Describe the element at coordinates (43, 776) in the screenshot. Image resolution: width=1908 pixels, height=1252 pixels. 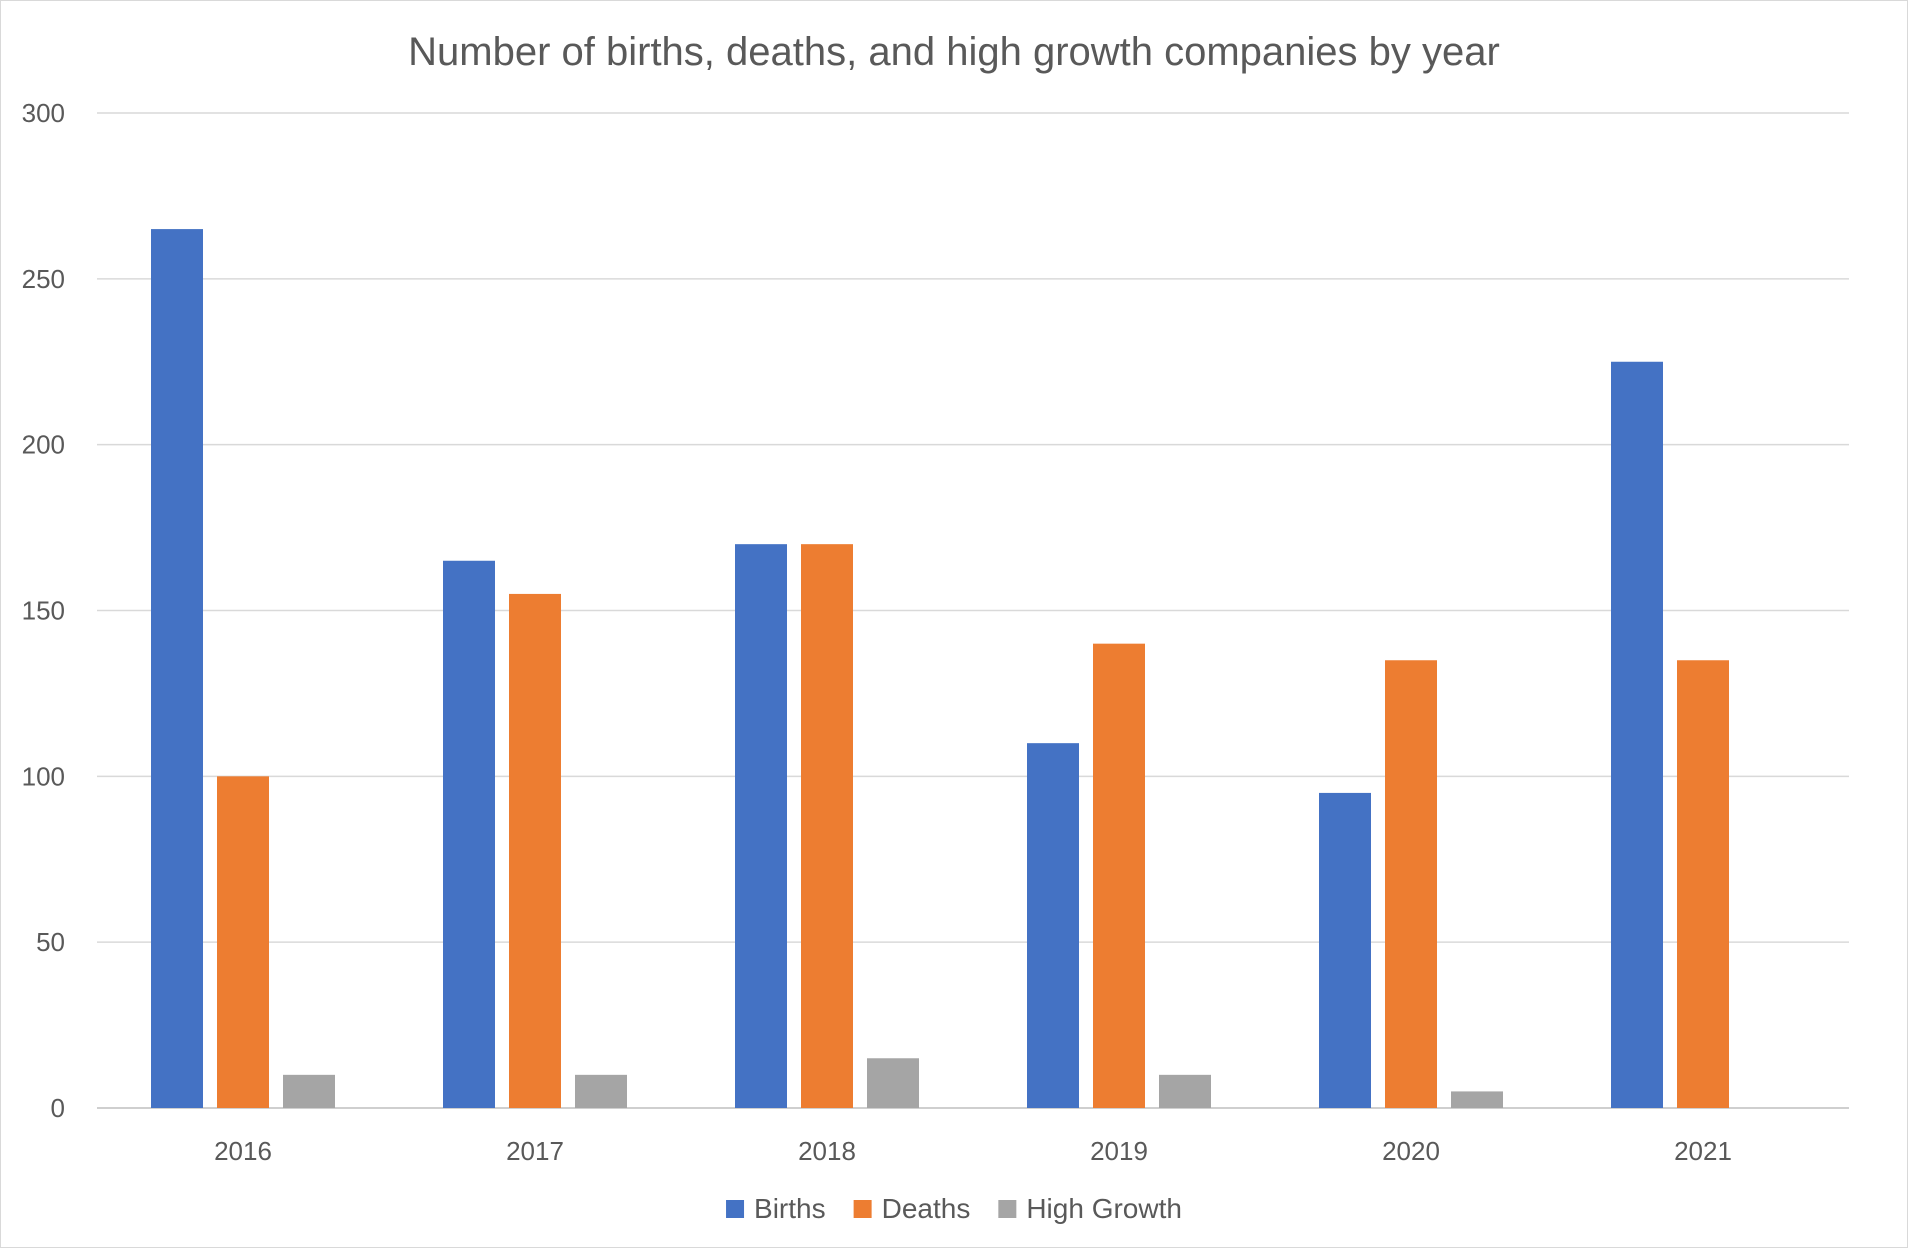
I see `y-tick-label: 100` at that location.